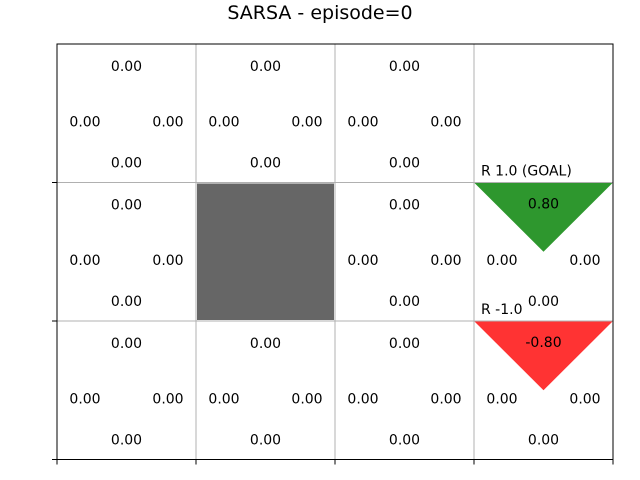  What do you see at coordinates (526, 172) in the screenshot?
I see `goal-label: R 1.0 (GOAL)` at bounding box center [526, 172].